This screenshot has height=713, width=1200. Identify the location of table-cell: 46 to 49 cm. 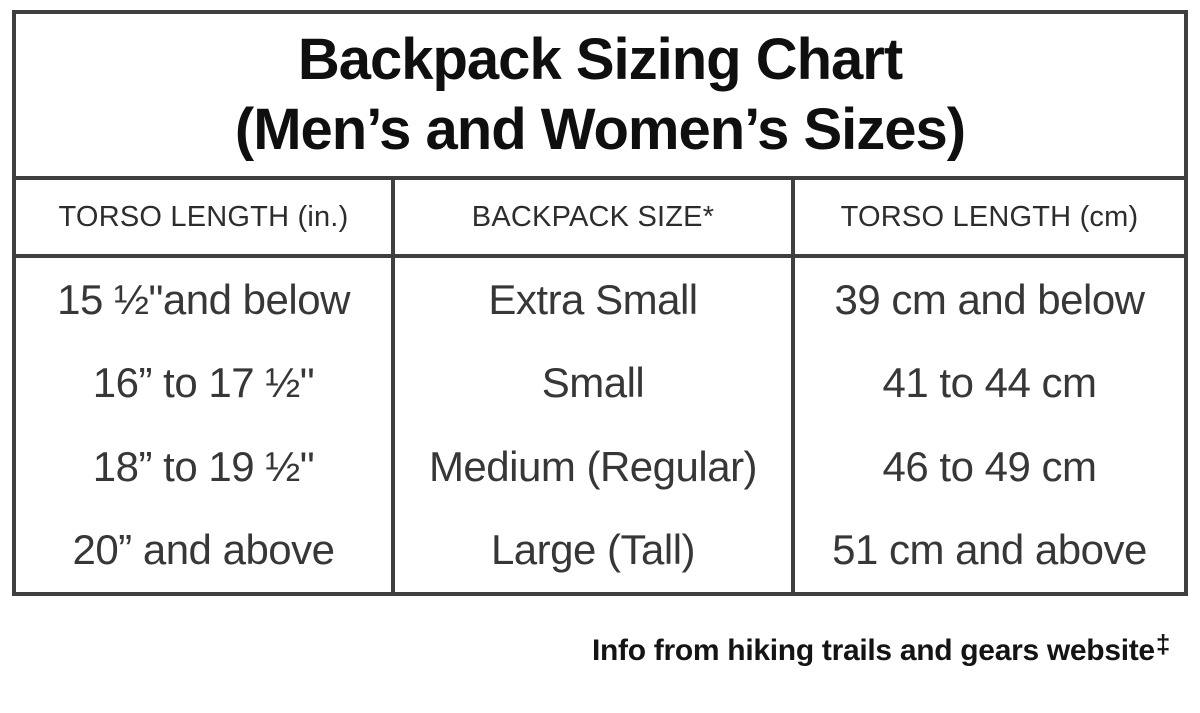
(989, 466).